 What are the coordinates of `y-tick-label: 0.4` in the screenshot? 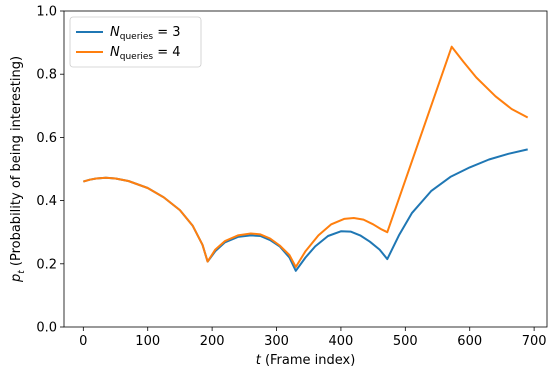 It's located at (46, 201).